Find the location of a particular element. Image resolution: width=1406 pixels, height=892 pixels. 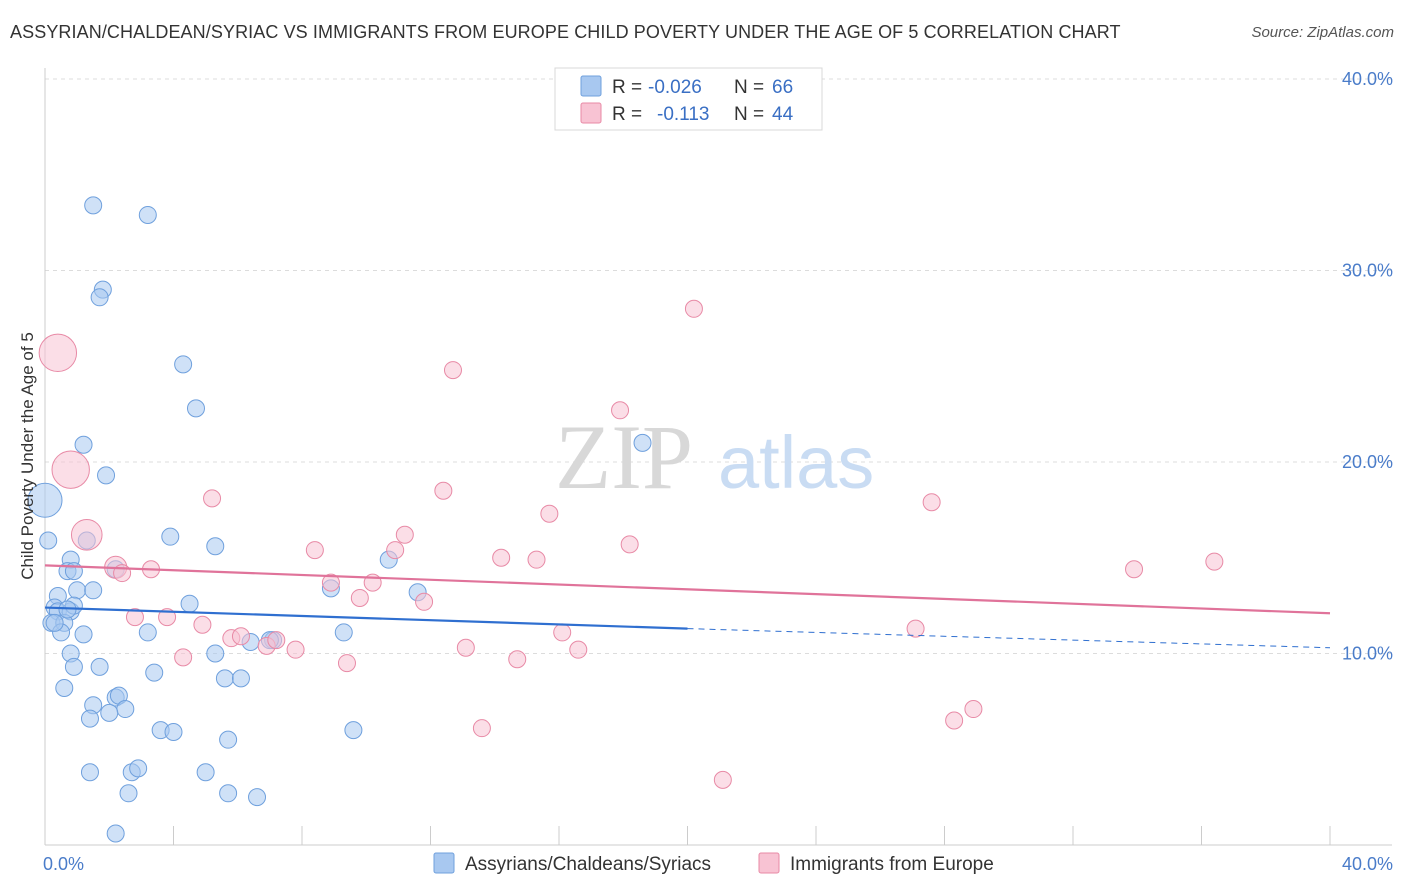

y-tick-label-1: 20.0% is located at coordinates (1367, 462).